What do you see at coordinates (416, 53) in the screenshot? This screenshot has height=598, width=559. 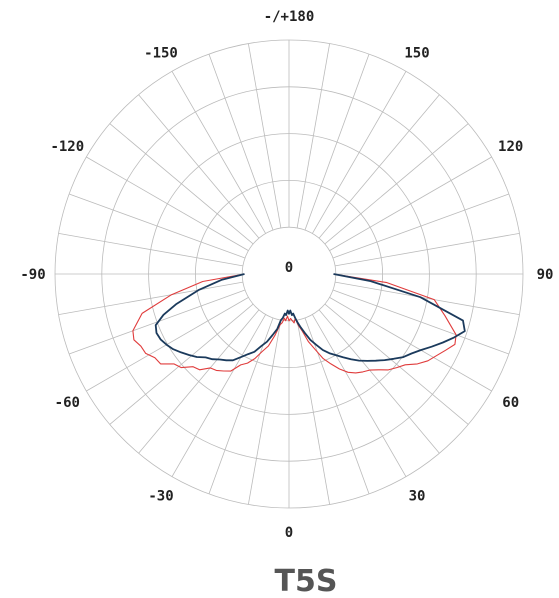 I see `angle-tick-label: 150` at bounding box center [416, 53].